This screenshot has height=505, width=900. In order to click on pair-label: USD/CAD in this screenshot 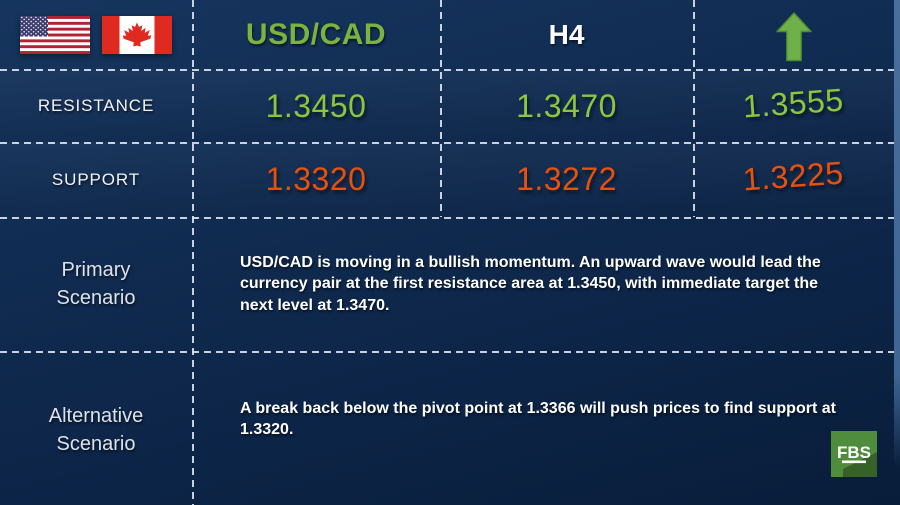, I will do `click(316, 34)`.